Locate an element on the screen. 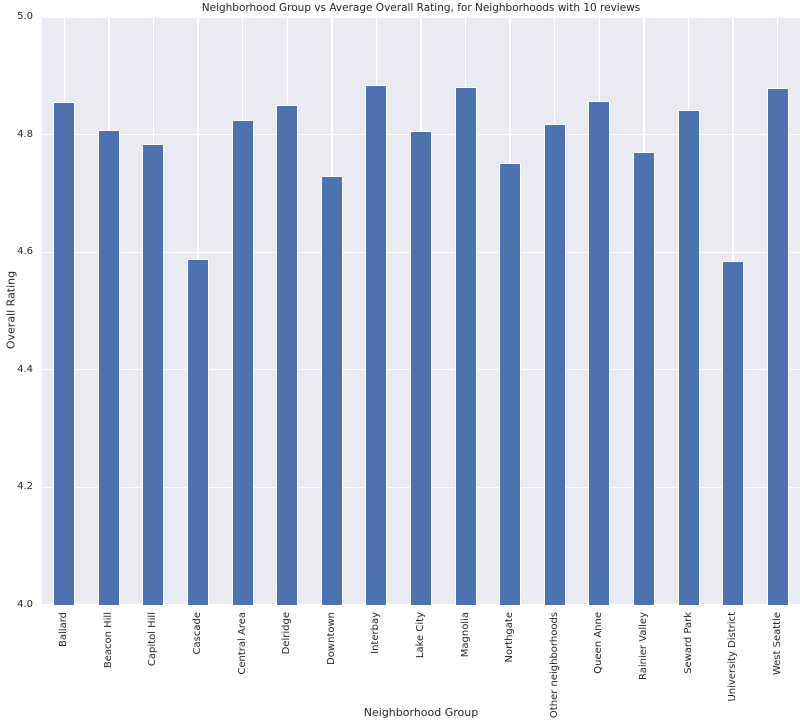 The height and width of the screenshot is (725, 800). bar-queen-anne is located at coordinates (599, 353).